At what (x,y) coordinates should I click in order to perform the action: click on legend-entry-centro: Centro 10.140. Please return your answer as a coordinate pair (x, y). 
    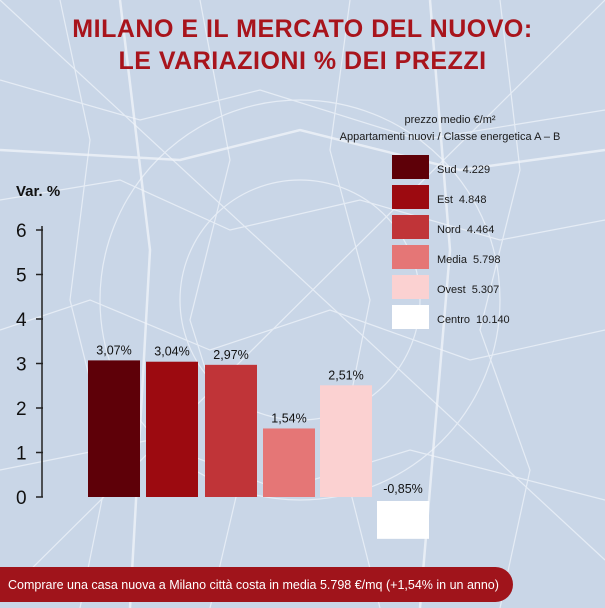
    Looking at the image, I should click on (473, 319).